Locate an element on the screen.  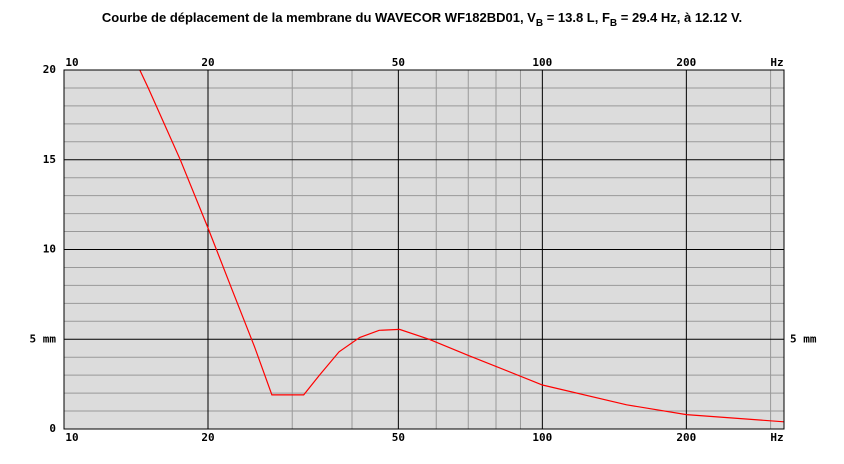
x-axis-unit-top: Hz is located at coordinates (776, 62).